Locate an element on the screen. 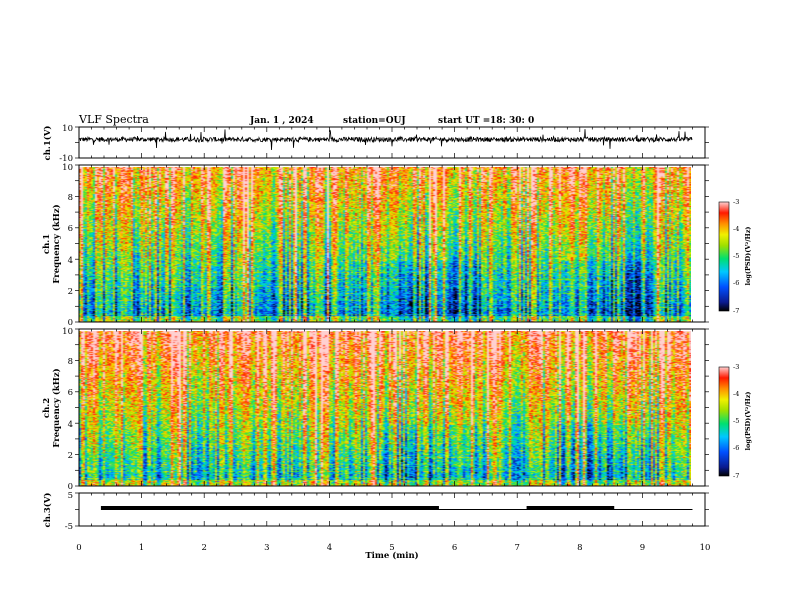 The width and height of the screenshot is (792, 612). x-tick-label: 4 is located at coordinates (329, 548).